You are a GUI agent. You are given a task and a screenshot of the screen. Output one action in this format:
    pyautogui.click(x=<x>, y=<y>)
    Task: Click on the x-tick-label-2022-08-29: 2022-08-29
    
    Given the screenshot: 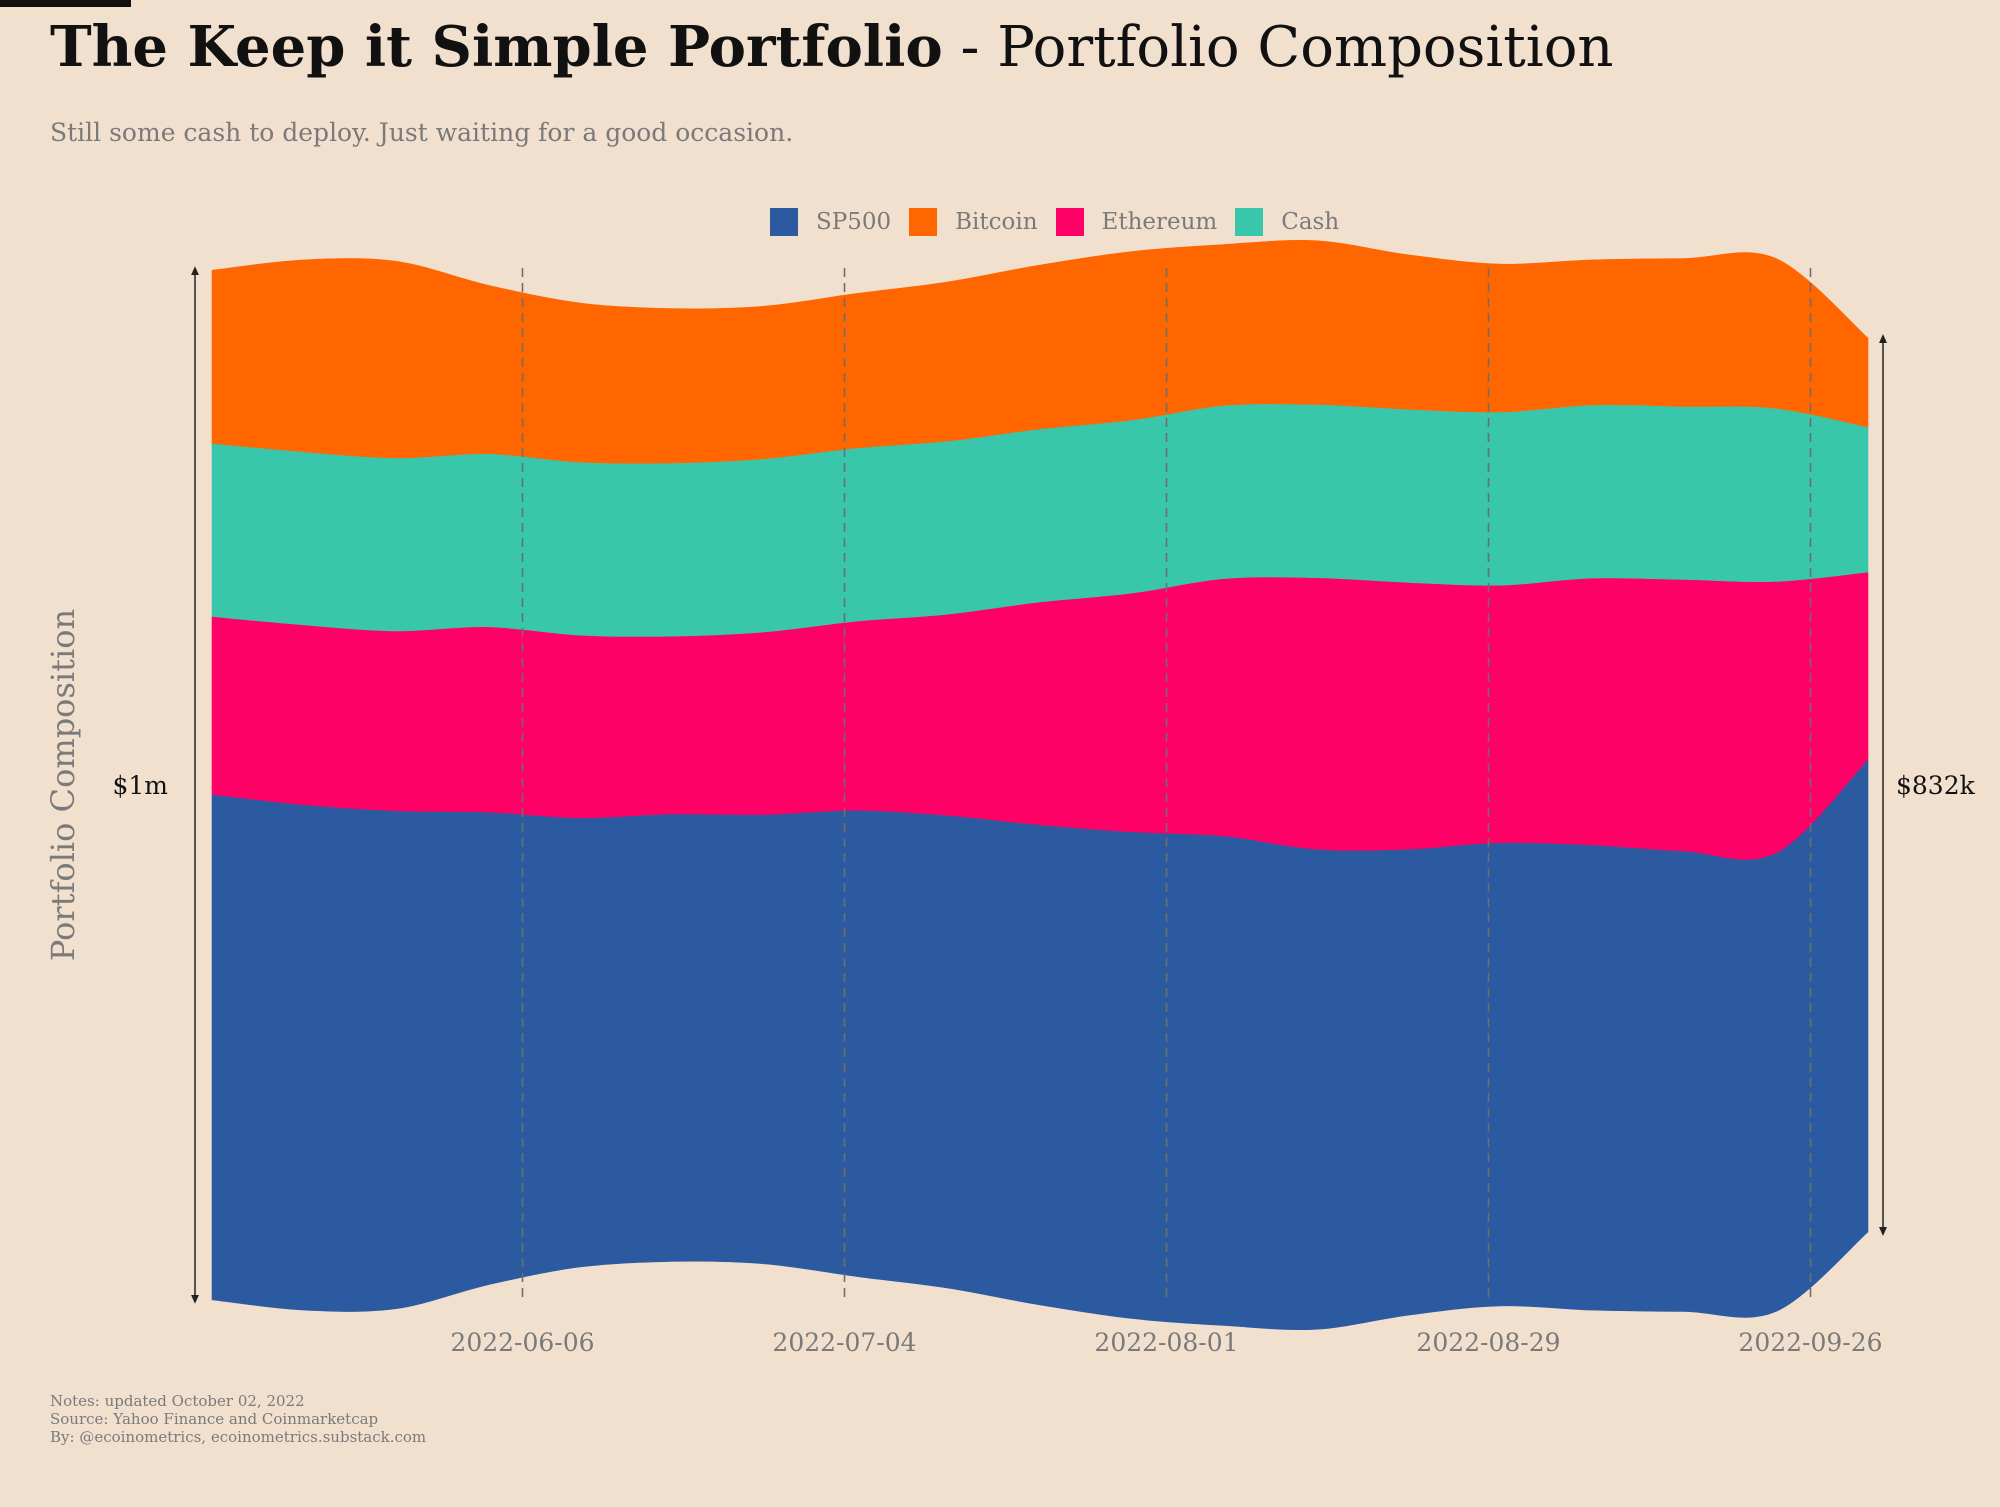 What is the action you would take?
    pyautogui.click(x=1488, y=1342)
    